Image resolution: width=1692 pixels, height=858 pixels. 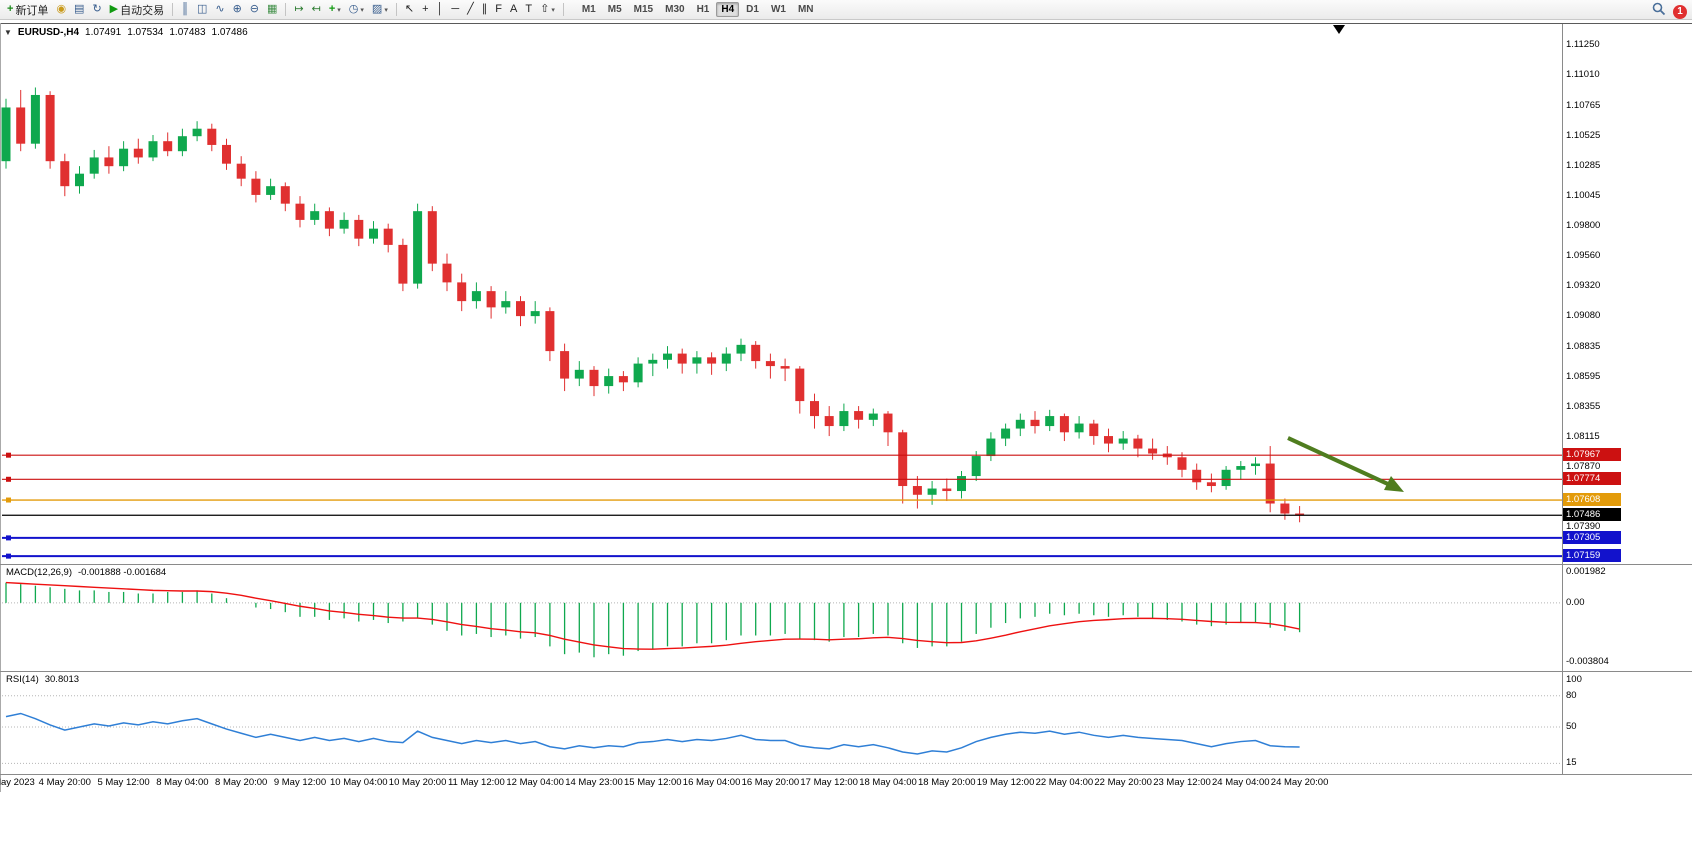 I want to click on toolbar-buttons: + 新订单 ◉ ▤ ↻ ▶ 自动交易 ║ ◫ ∿ ⊕ ⊖ ▦ ↦ ↤ + ▾ ◷ ▾ ▨ ▾ ↖ + │ ─ ╱ ∥ F A T ⇧ ▾, so click(x=285, y=9).